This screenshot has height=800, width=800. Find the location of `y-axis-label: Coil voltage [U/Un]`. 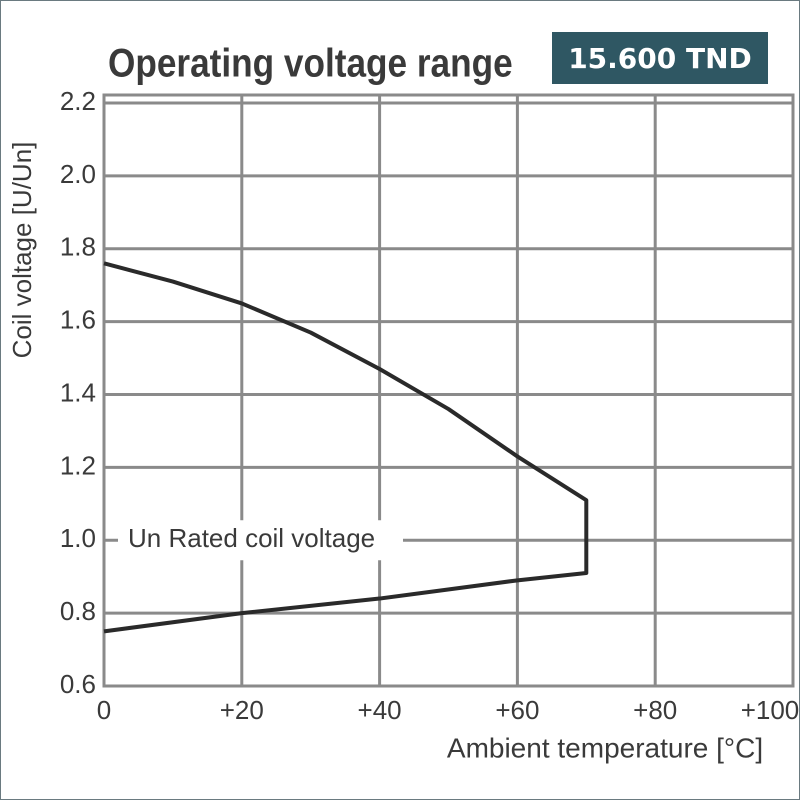

y-axis-label: Coil voltage [U/Un] is located at coordinates (22, 250).